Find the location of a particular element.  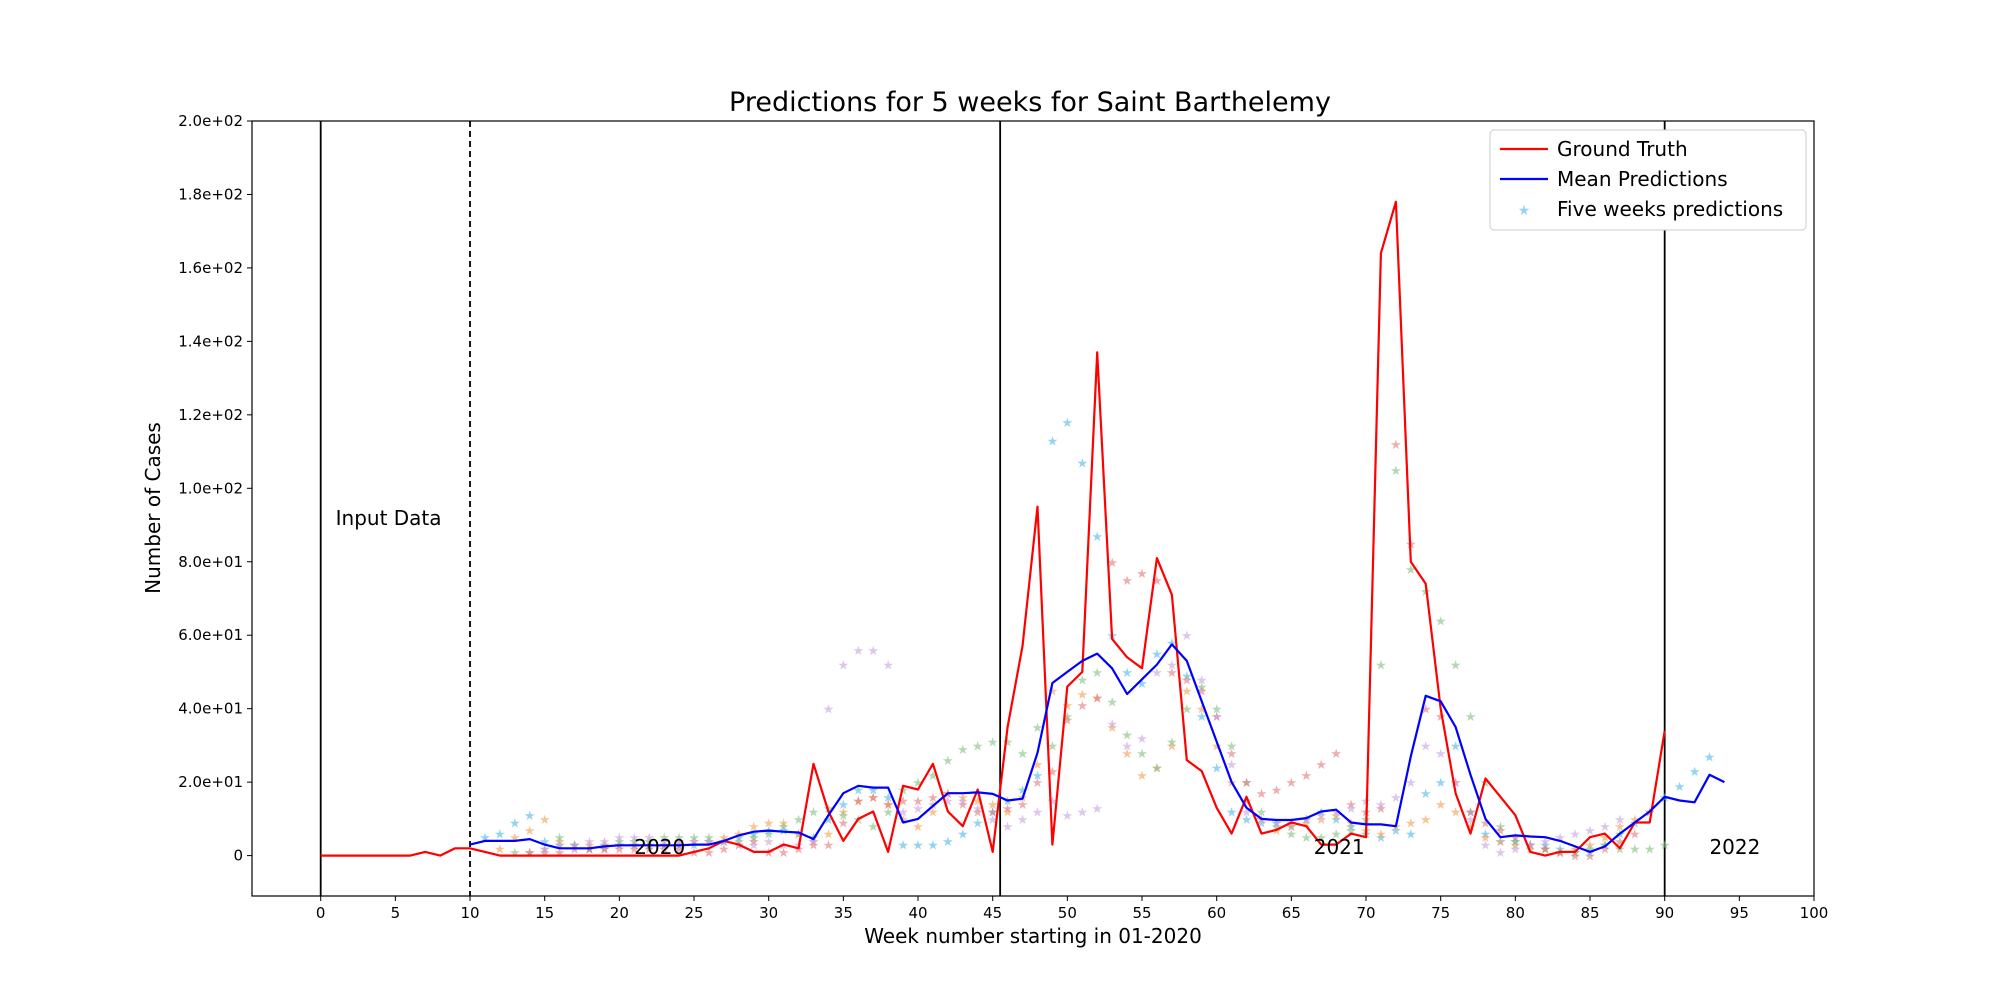

annotation-3: 2022 is located at coordinates (1734, 847).